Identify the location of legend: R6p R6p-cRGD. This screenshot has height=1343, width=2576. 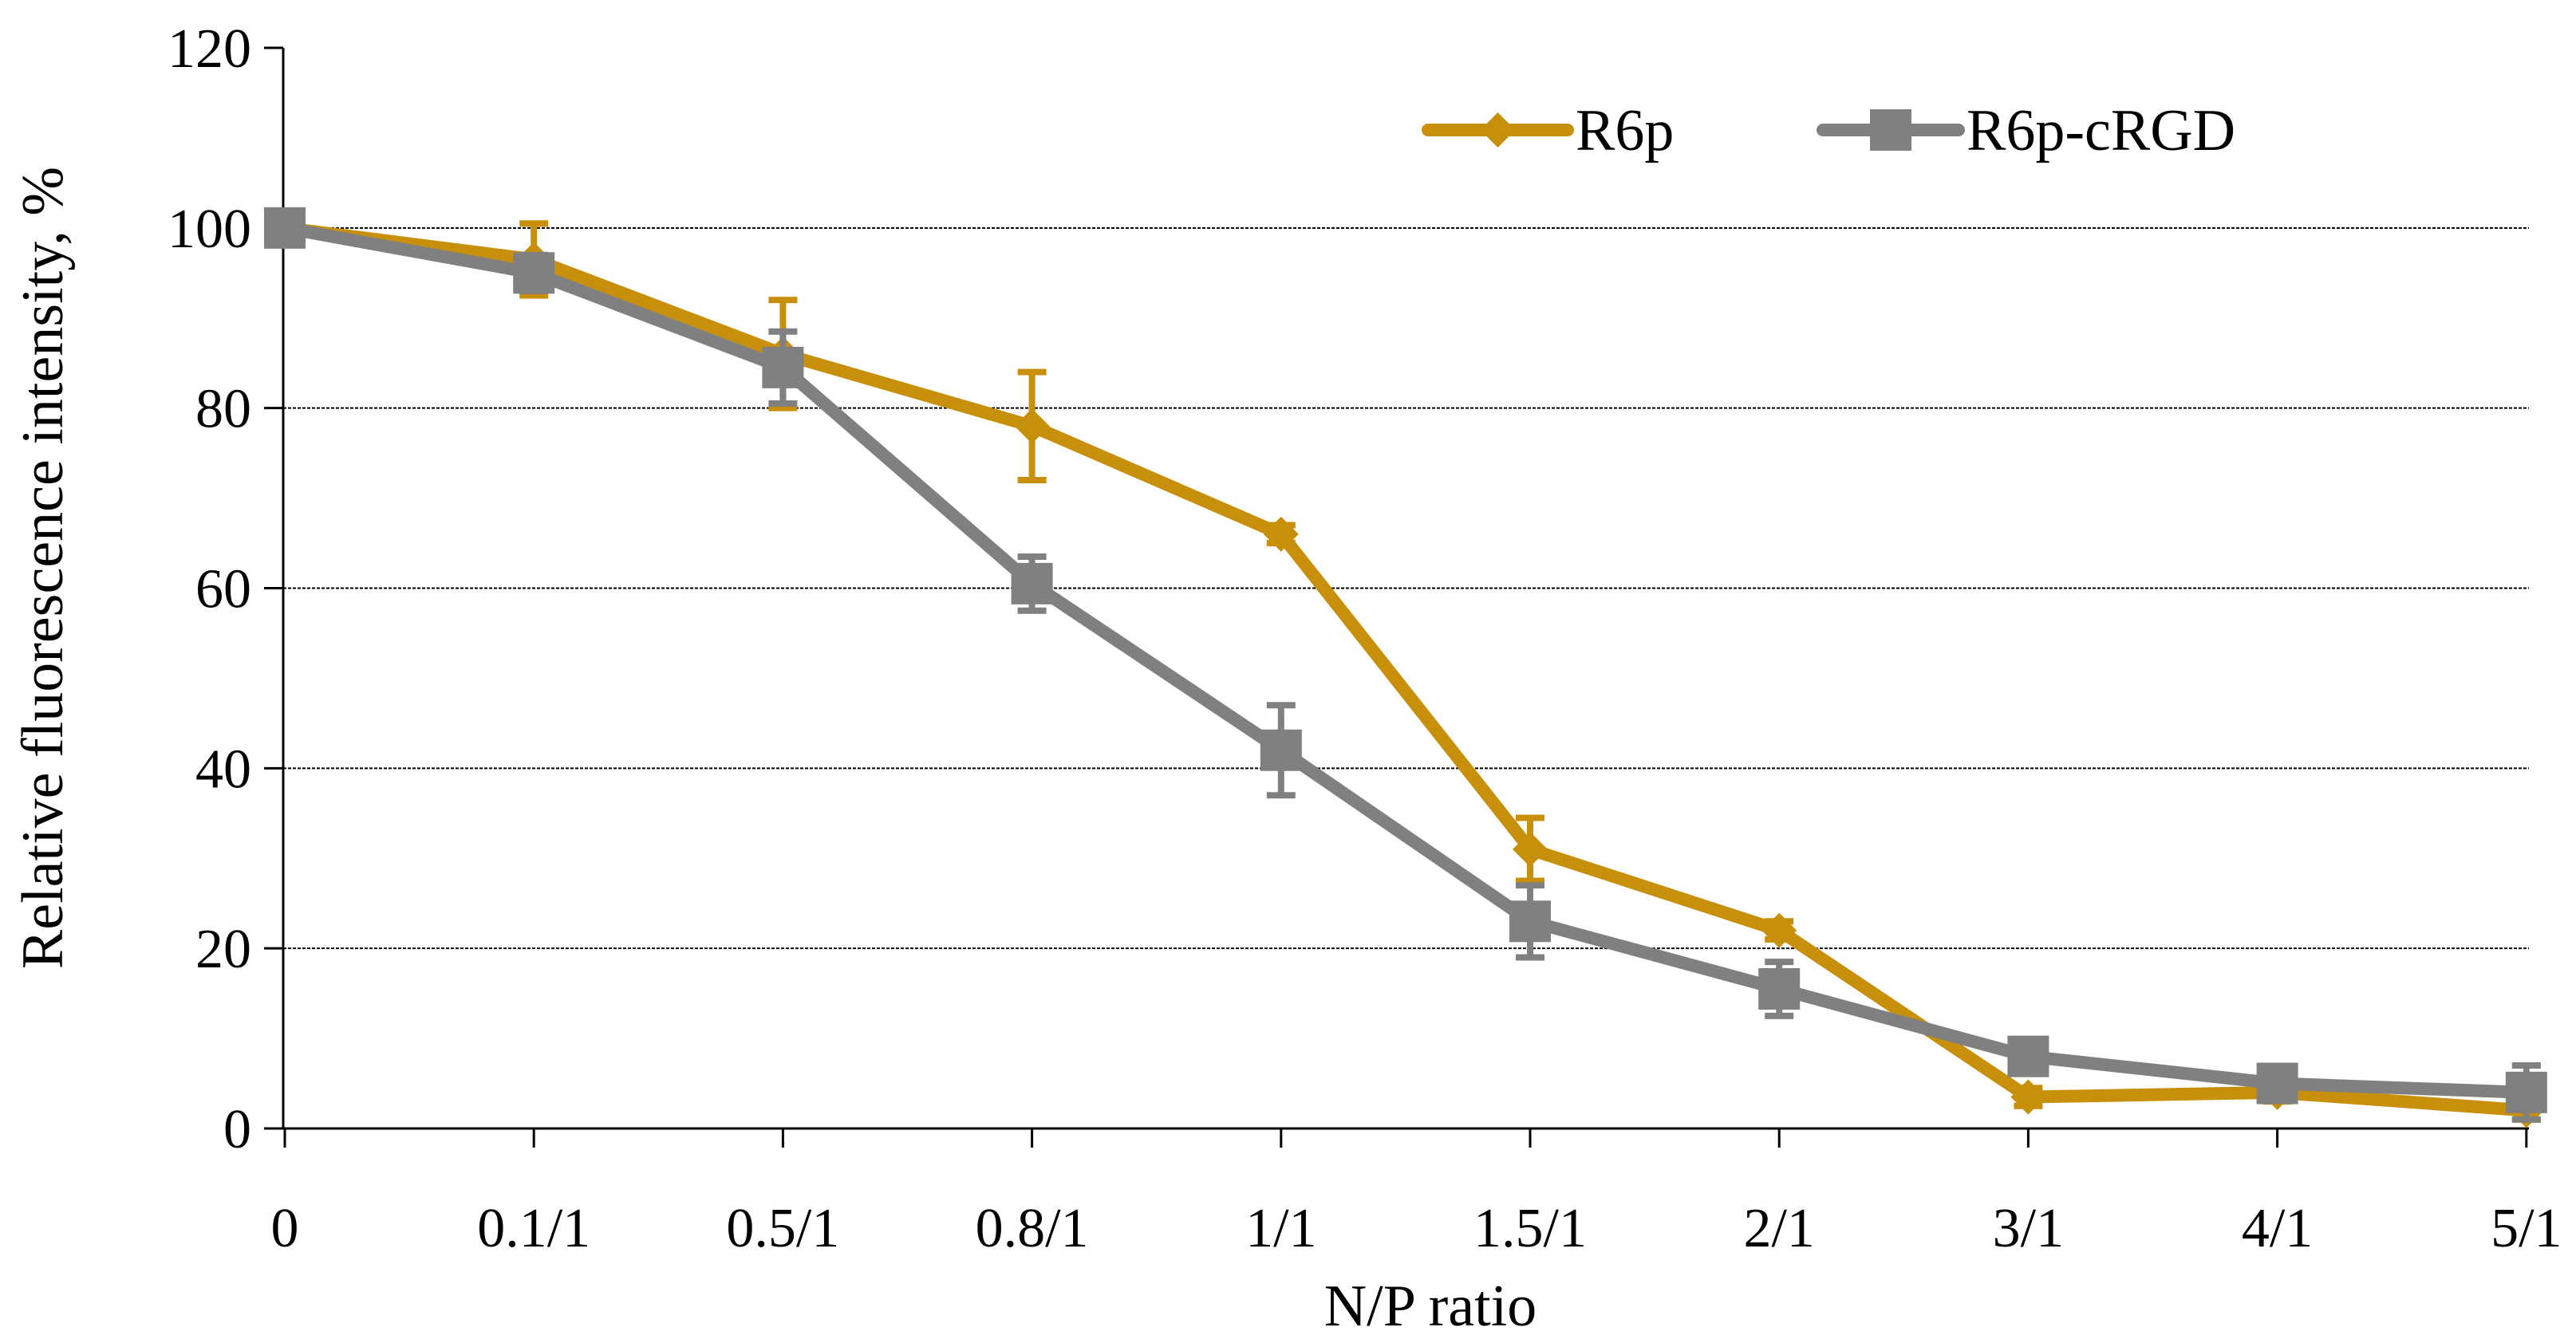
(1829, 131).